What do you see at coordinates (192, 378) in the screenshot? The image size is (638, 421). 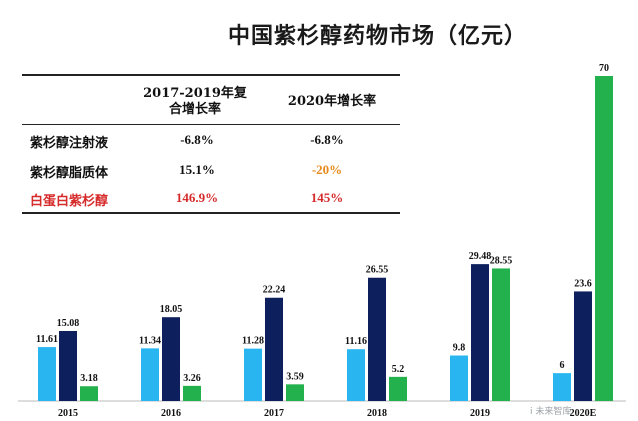 I see `value-label-2016-series-3: 3.26` at bounding box center [192, 378].